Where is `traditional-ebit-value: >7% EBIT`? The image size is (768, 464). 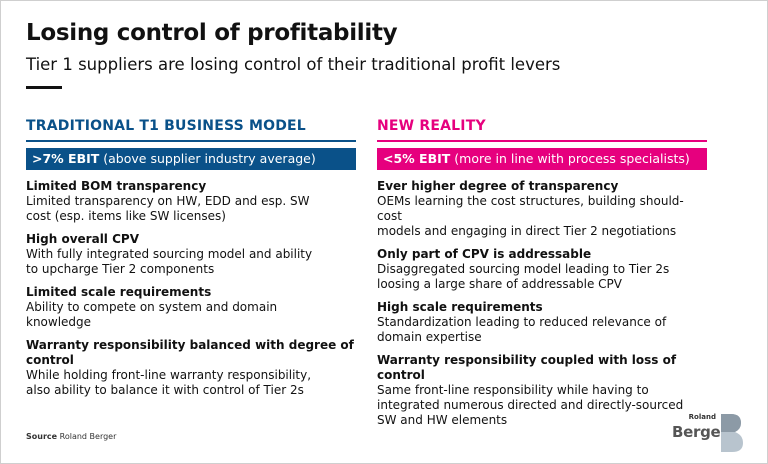 traditional-ebit-value: >7% EBIT is located at coordinates (66, 158).